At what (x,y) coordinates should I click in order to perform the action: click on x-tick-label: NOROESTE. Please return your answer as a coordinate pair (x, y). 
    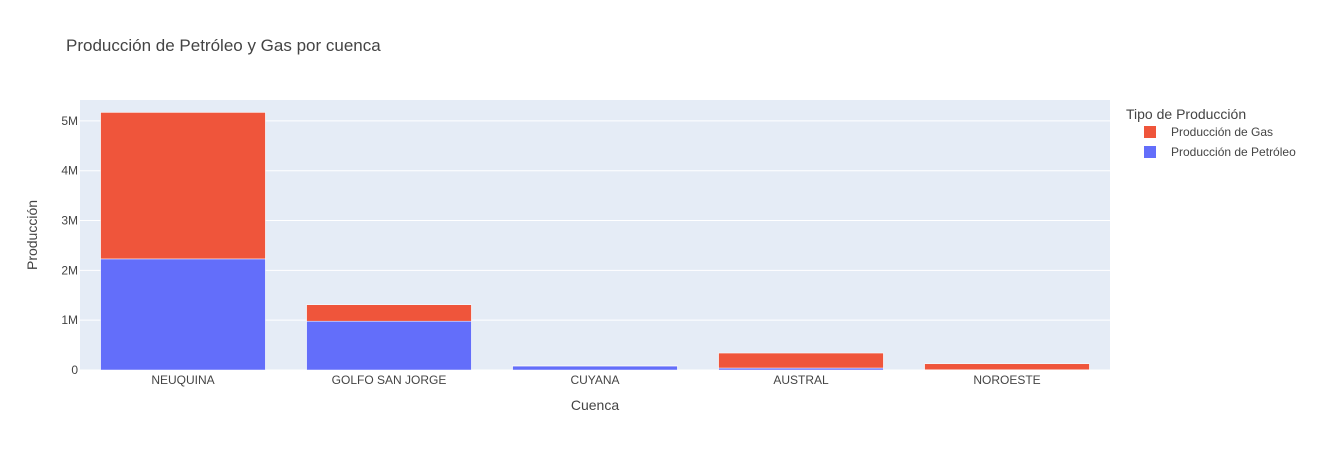
    Looking at the image, I should click on (1006, 380).